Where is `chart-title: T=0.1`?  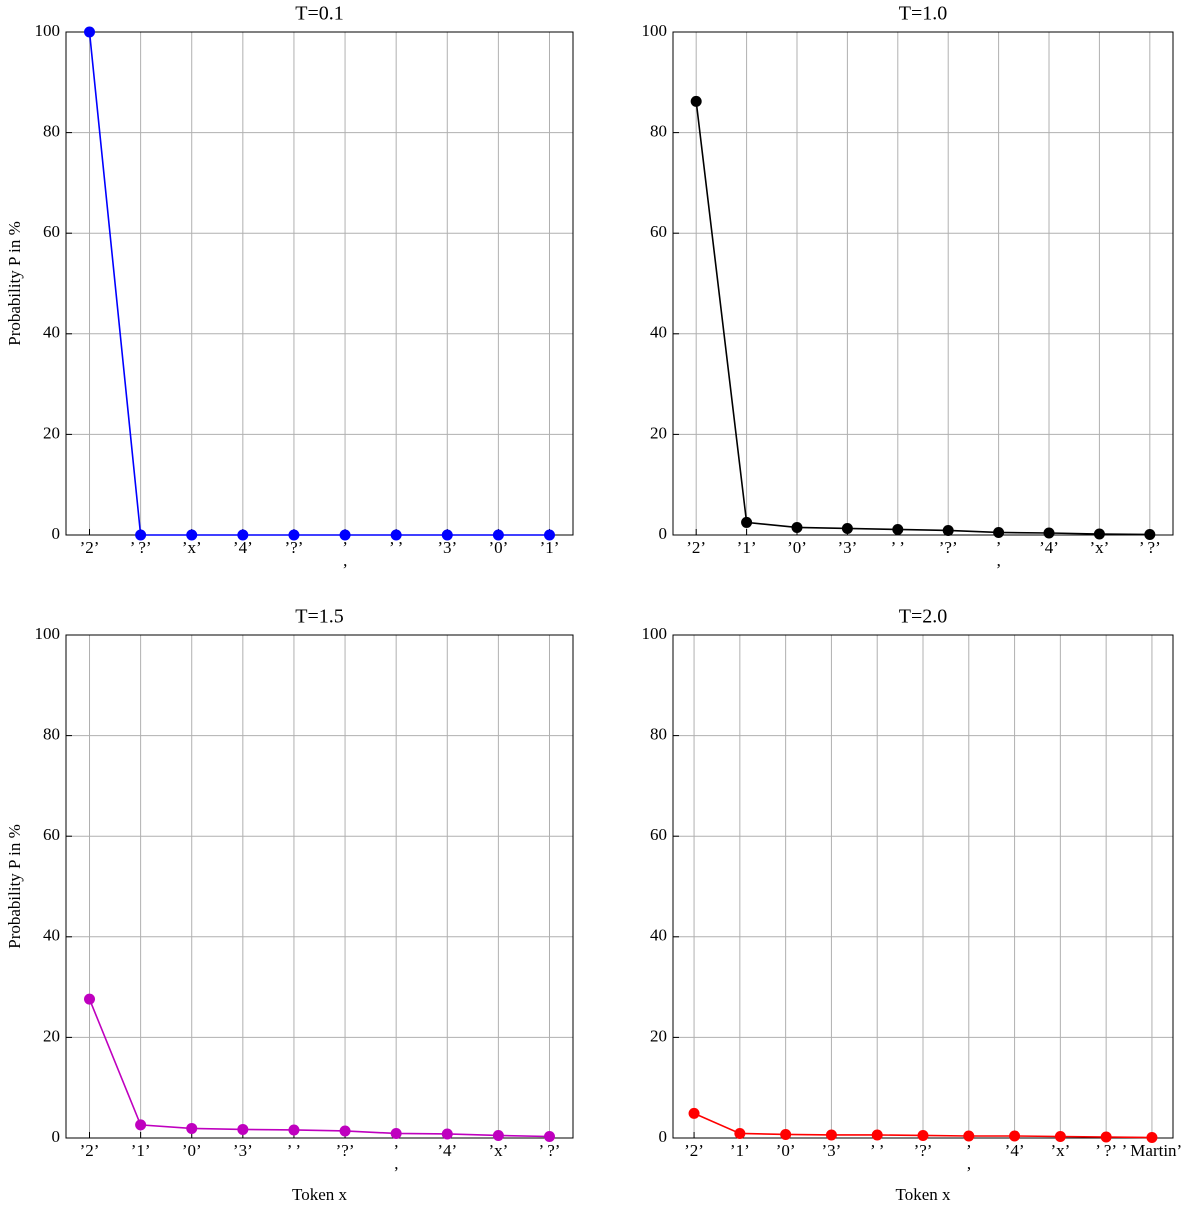
chart-title: T=0.1 is located at coordinates (319, 14).